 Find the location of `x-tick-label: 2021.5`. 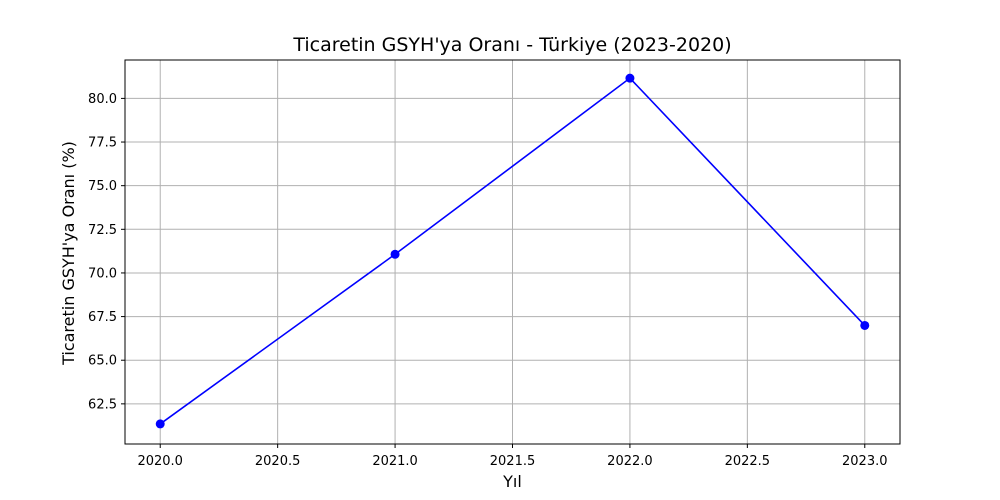

x-tick-label: 2021.5 is located at coordinates (513, 461).